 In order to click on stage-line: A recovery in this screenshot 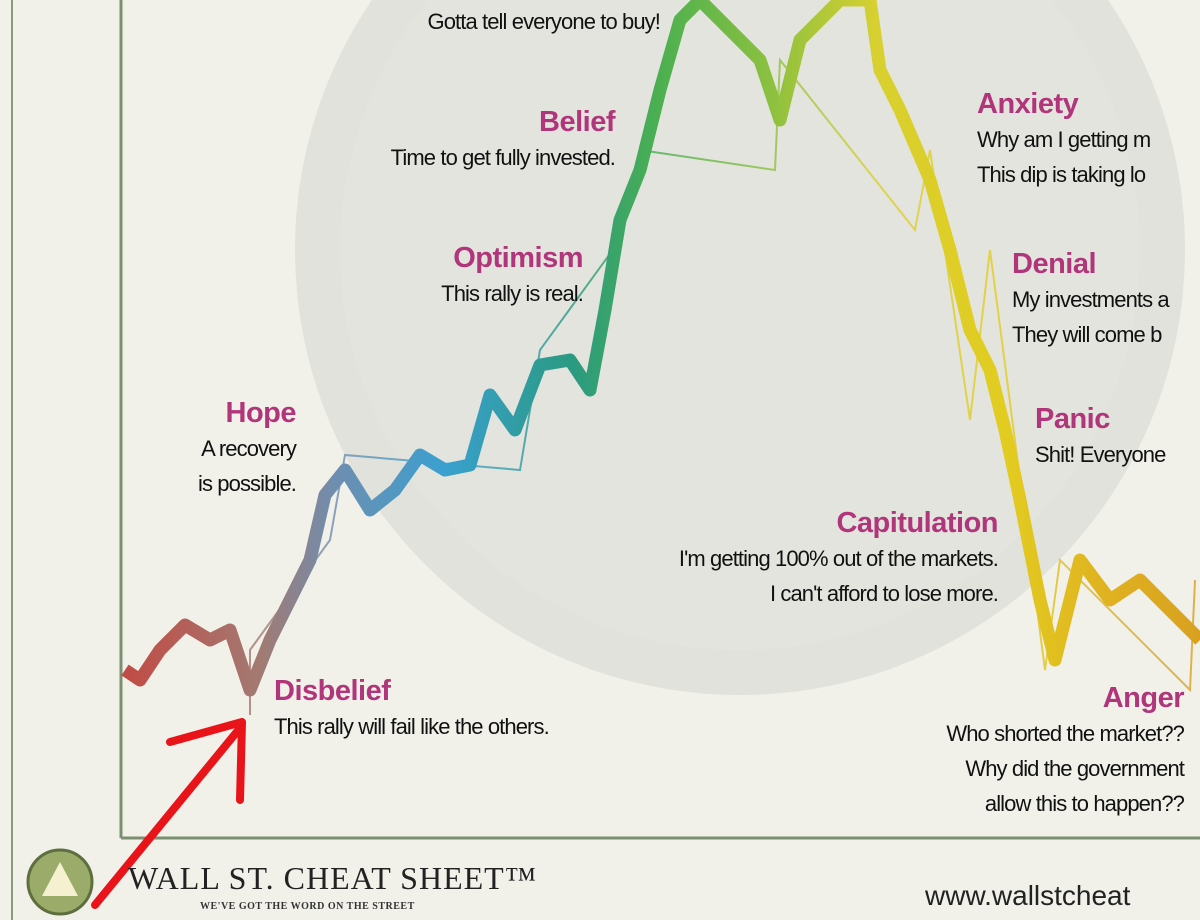, I will do `click(249, 448)`.